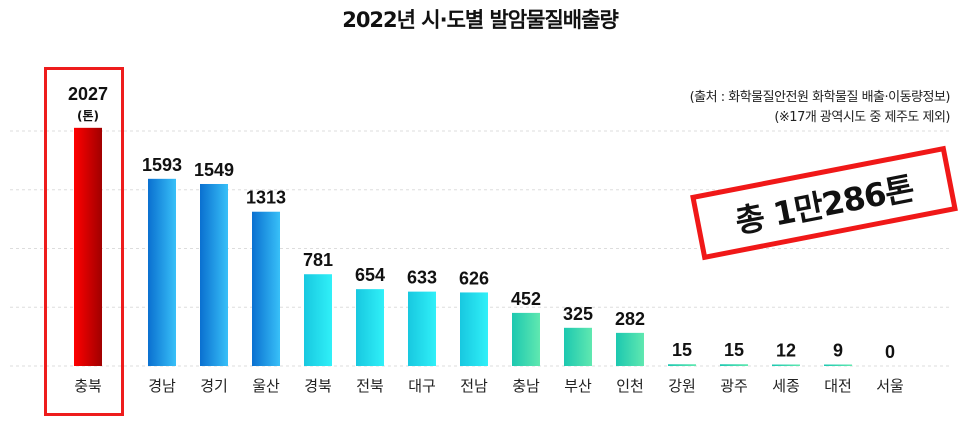  Describe the element at coordinates (88, 94) in the screenshot. I see `data-label: 2027` at that location.